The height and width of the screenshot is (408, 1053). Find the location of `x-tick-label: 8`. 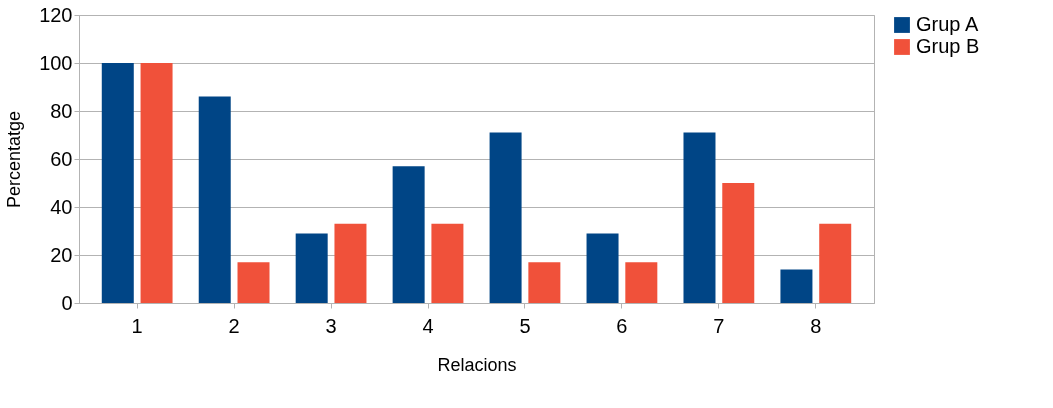

x-tick-label: 8 is located at coordinates (816, 325).